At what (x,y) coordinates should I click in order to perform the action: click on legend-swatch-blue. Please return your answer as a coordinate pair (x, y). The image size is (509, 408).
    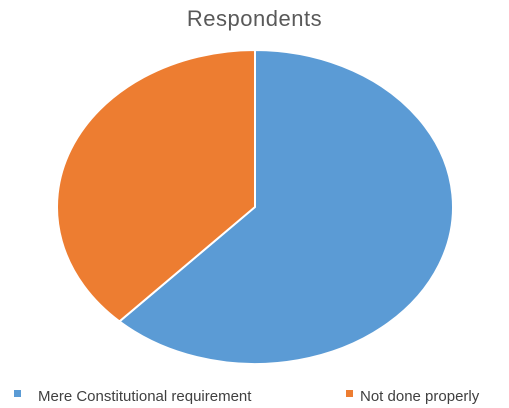
    Looking at the image, I should click on (17, 393).